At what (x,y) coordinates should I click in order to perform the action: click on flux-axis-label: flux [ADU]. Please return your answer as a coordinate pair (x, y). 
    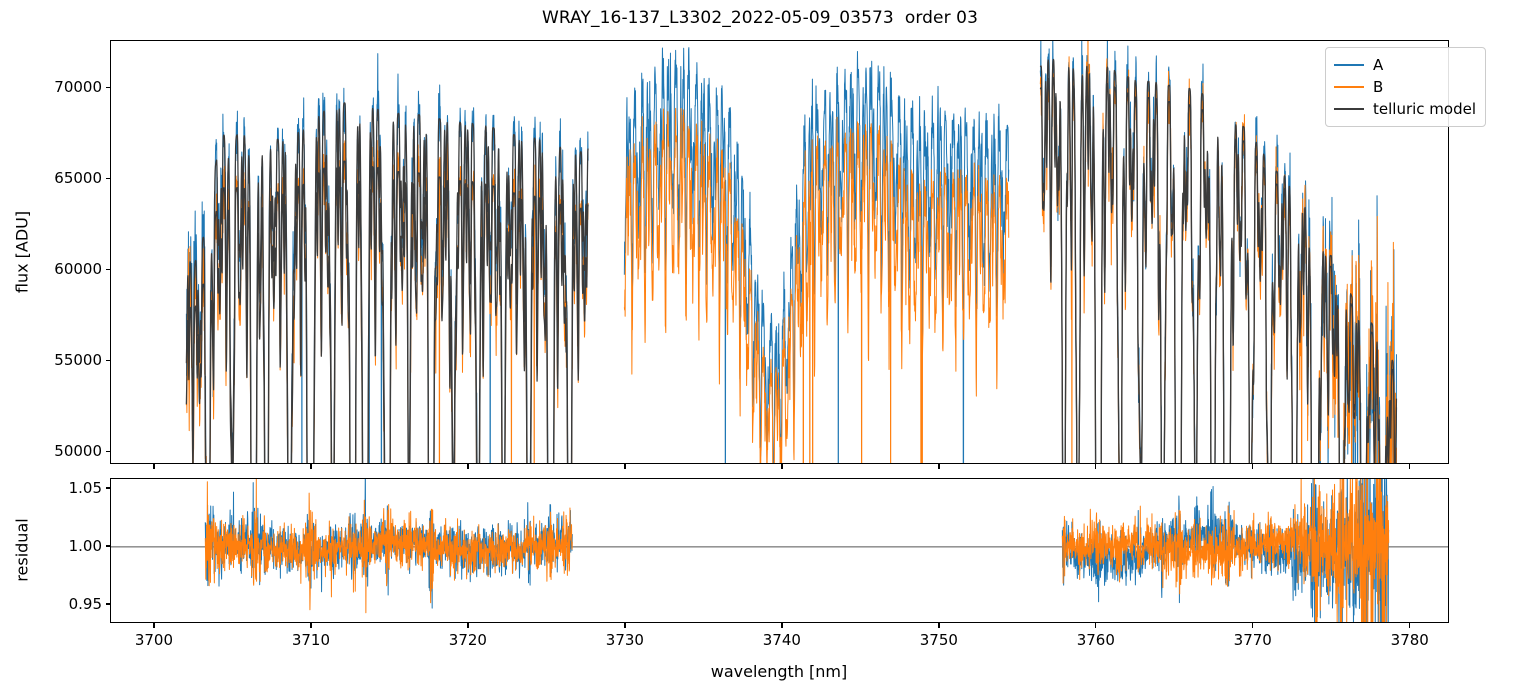
    Looking at the image, I should click on (22, 252).